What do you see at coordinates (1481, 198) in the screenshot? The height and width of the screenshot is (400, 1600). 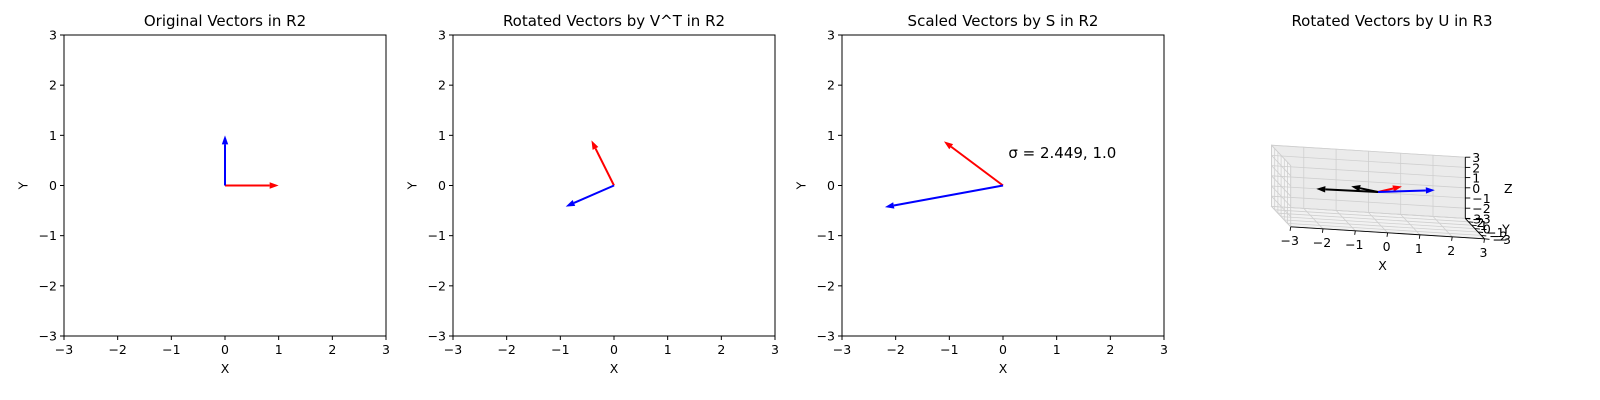 I see `z-tick-label: −1` at bounding box center [1481, 198].